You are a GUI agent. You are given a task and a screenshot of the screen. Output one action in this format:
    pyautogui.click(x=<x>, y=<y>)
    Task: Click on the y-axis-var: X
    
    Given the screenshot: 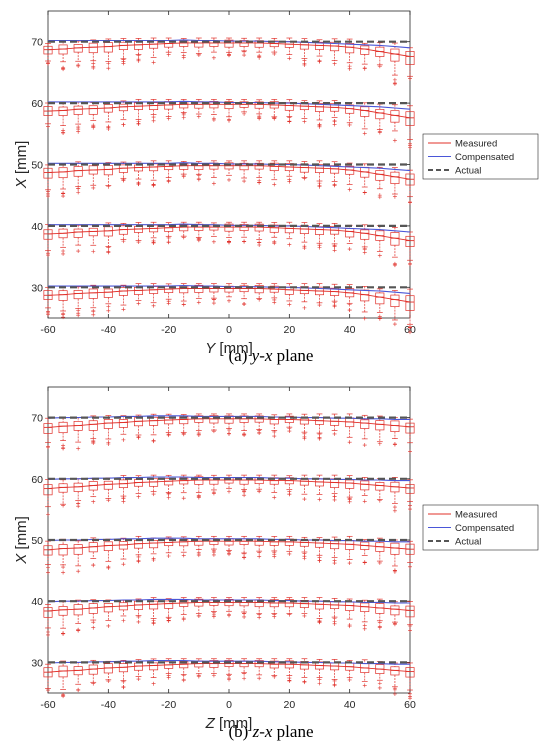 What is the action you would take?
    pyautogui.click(x=21, y=559)
    